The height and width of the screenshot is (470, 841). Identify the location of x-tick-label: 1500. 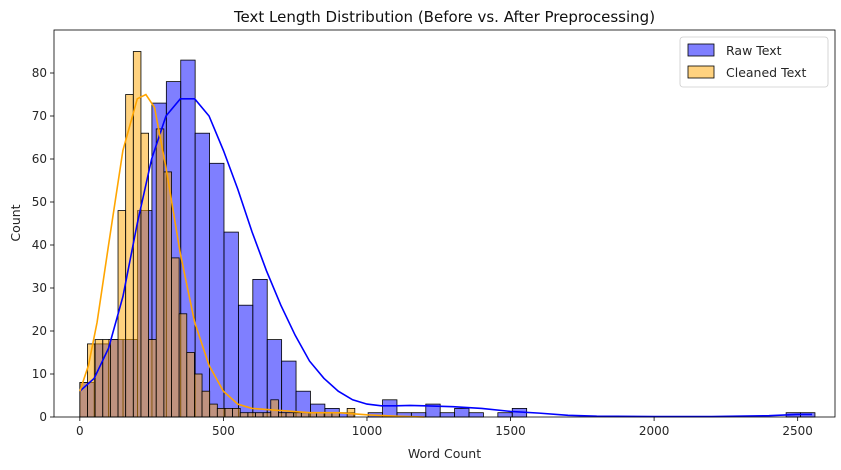
(510, 431).